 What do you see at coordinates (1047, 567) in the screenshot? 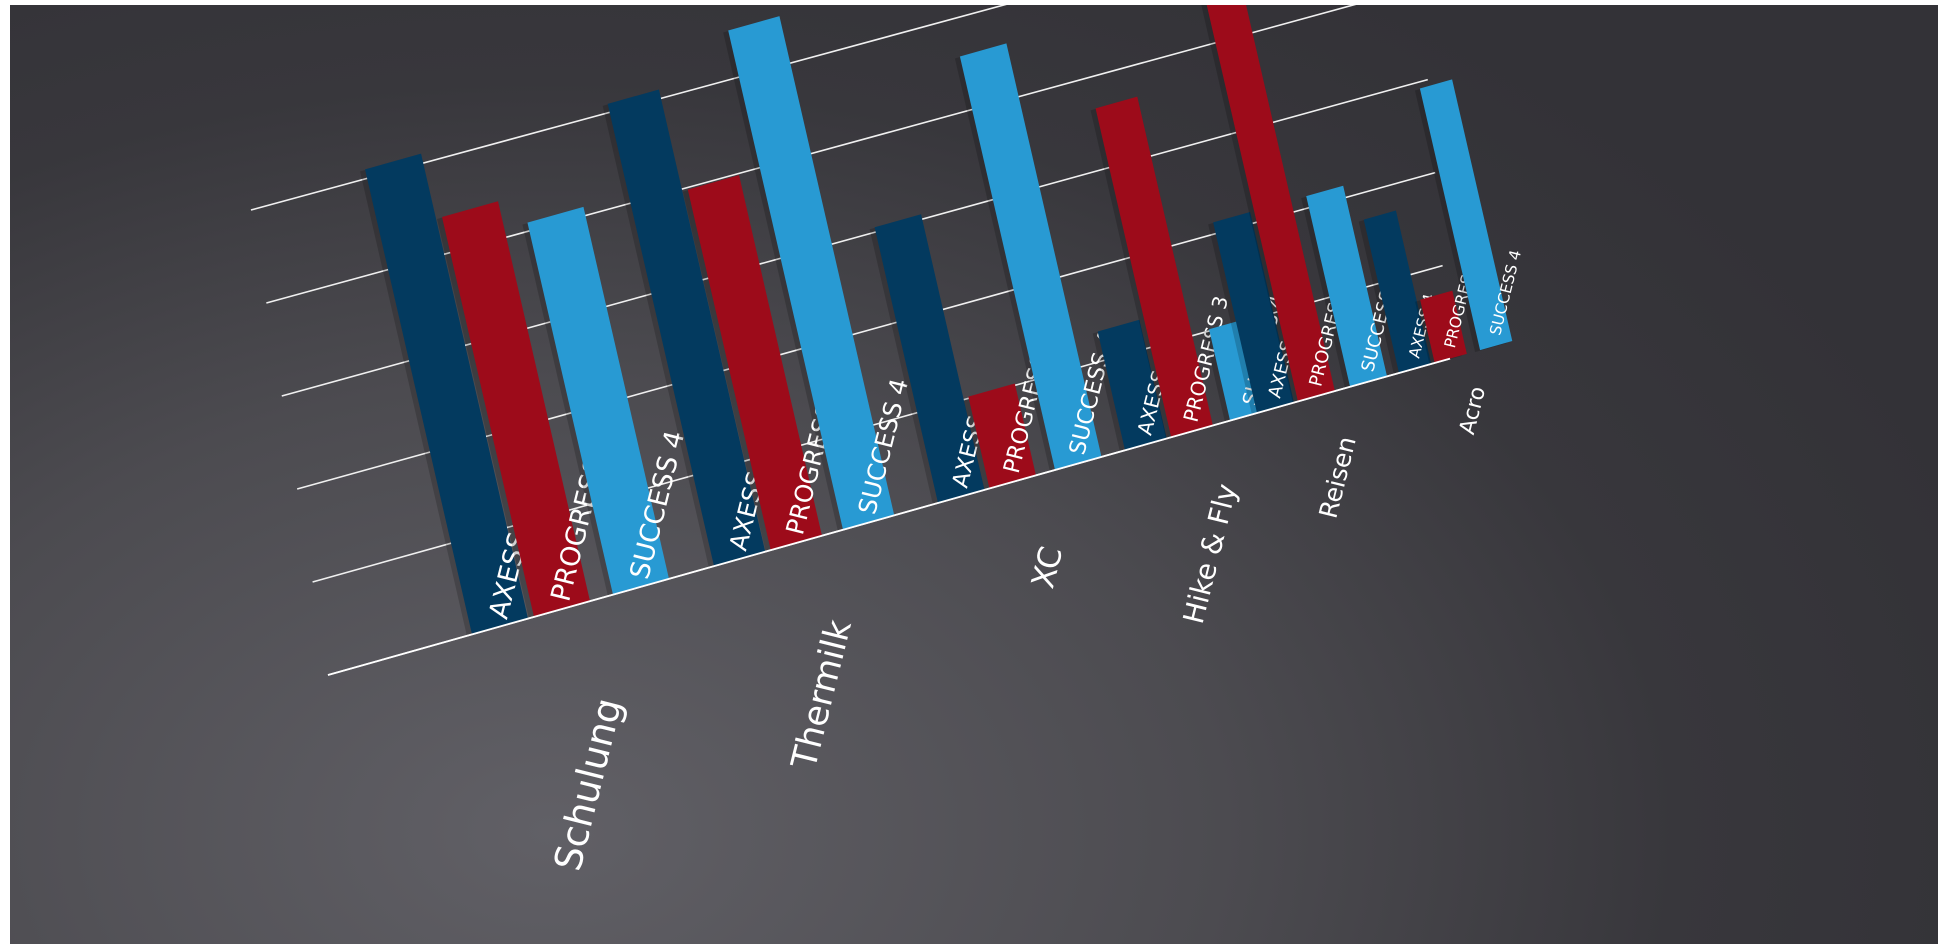
I see `category-label: XC` at bounding box center [1047, 567].